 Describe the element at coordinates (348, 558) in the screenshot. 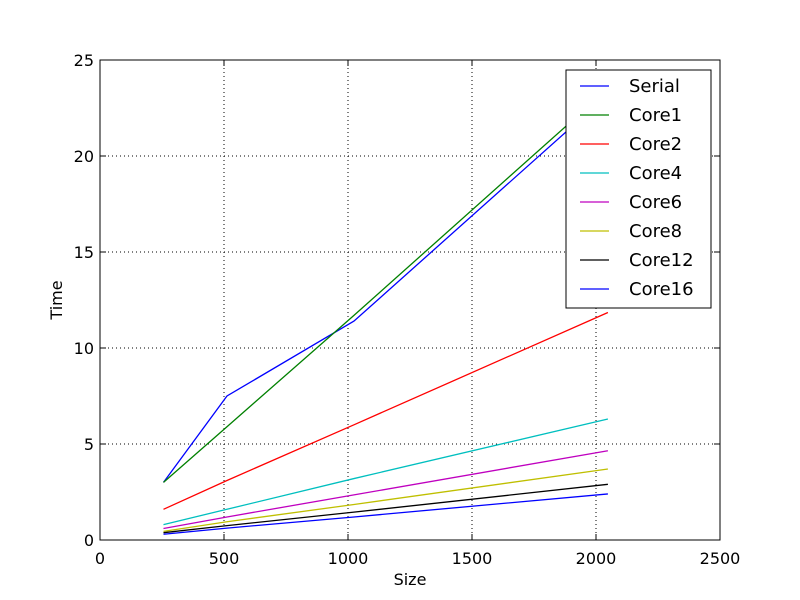

I see `x-tick-label: 1000` at that location.